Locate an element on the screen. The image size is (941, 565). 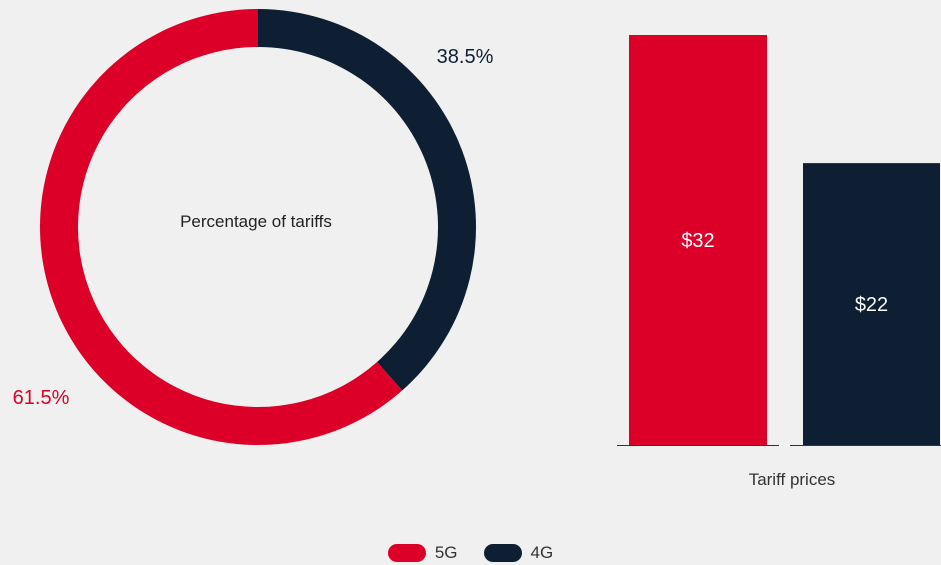
legend-item-4g: 4G is located at coordinates (518, 553).